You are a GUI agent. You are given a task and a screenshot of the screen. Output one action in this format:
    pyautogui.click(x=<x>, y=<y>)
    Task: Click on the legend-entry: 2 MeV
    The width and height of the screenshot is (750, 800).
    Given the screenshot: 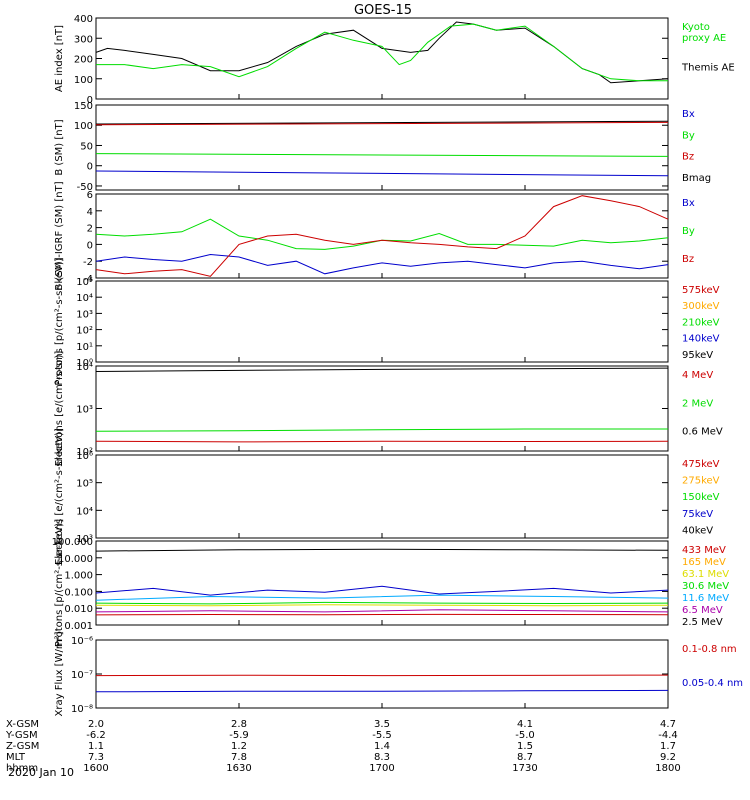 What is the action you would take?
    pyautogui.click(x=697, y=403)
    